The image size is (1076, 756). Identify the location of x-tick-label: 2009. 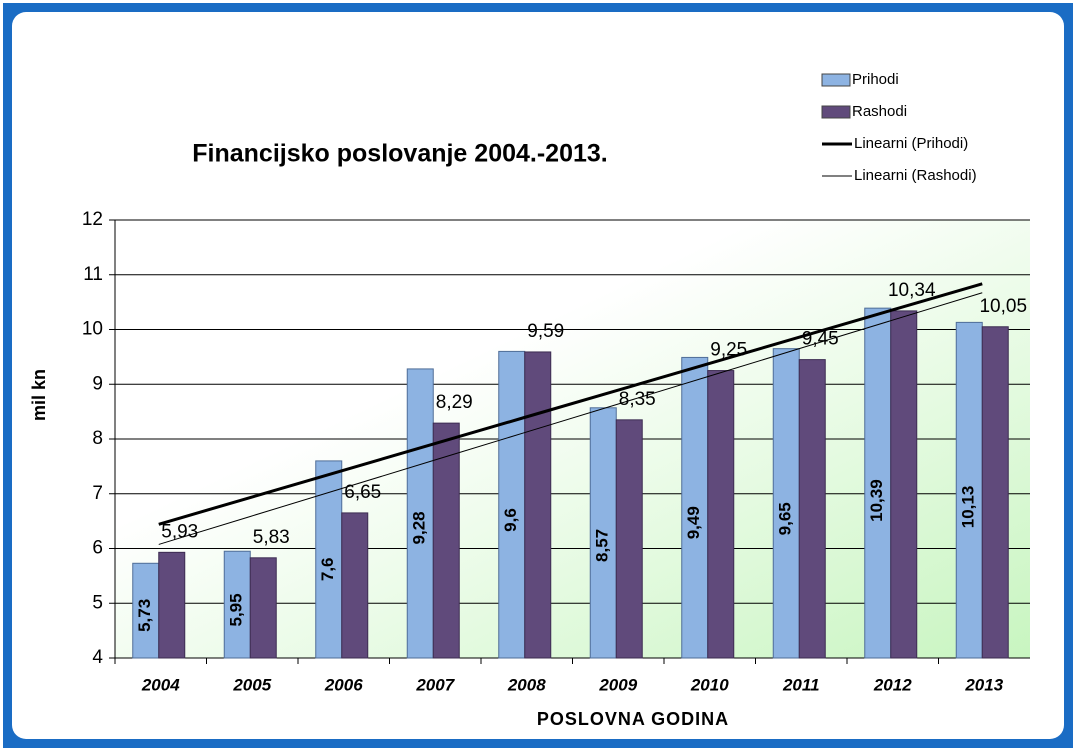
(617, 684).